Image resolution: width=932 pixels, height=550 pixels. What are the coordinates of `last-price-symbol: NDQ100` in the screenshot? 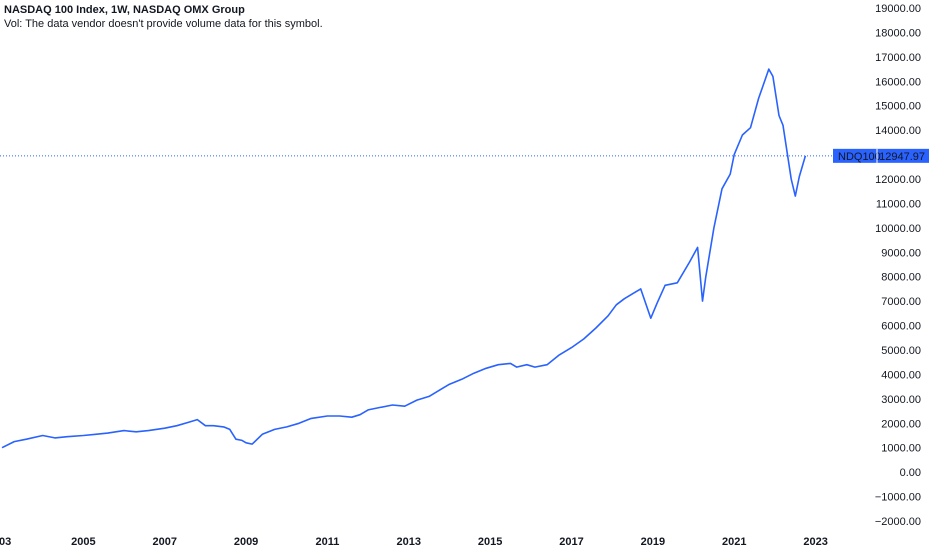 It's located at (859, 157).